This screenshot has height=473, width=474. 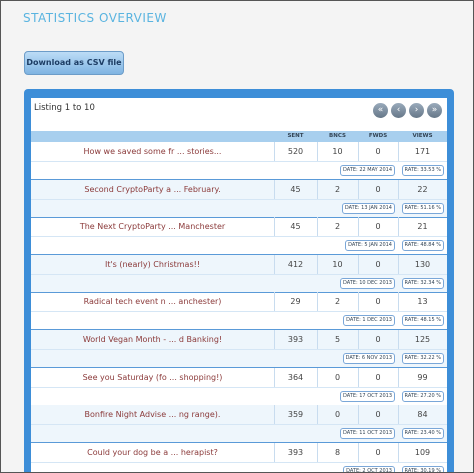 I want to click on download-button: Download as CSV file, so click(x=74, y=63).